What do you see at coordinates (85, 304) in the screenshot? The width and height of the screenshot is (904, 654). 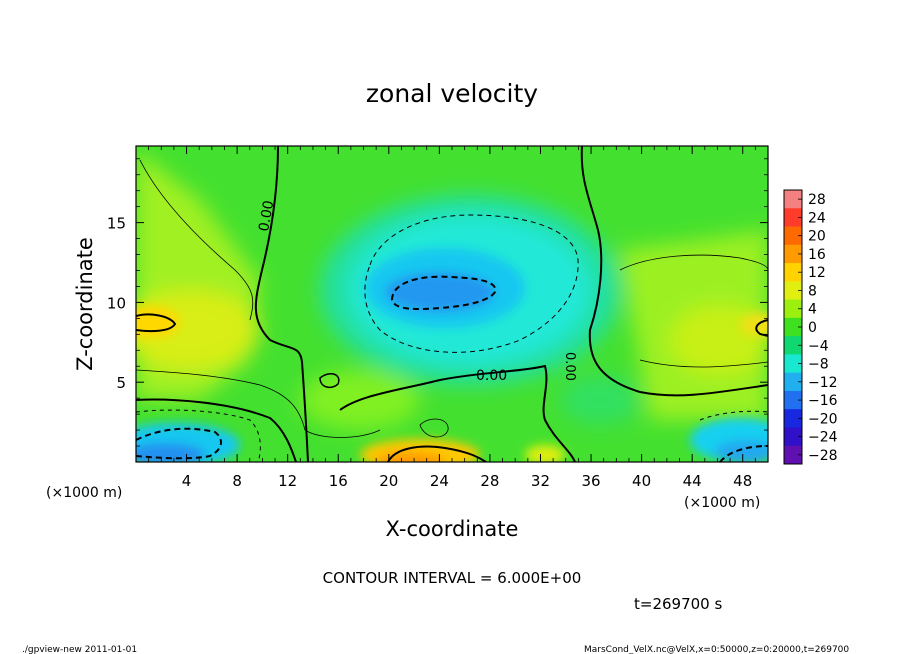 I see `y-axis-label: Z-coordinate` at bounding box center [85, 304].